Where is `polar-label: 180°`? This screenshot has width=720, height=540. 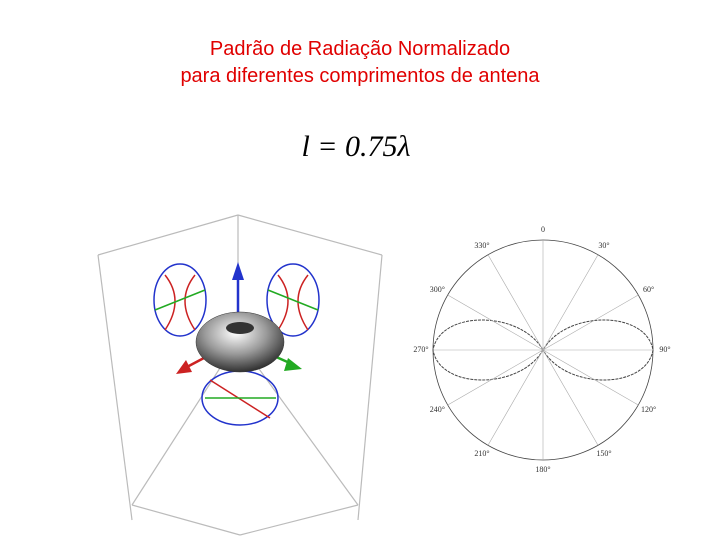 polar-label: 180° is located at coordinates (542, 469).